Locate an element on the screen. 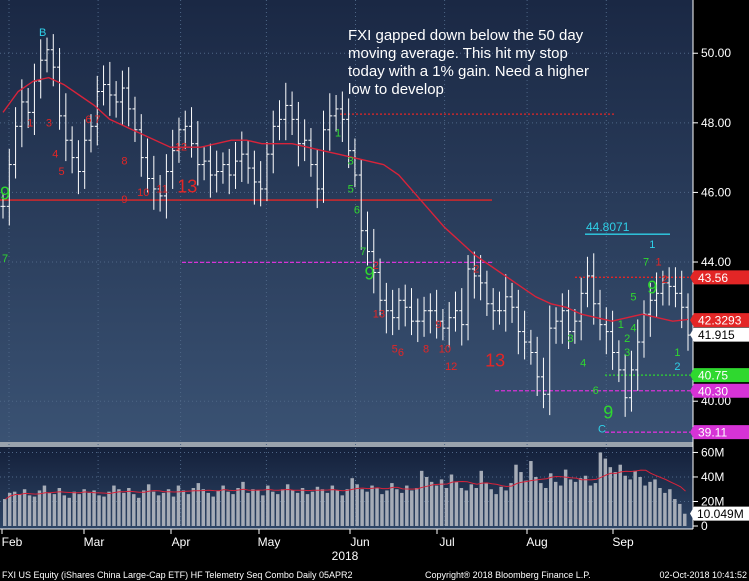  month-label: Jul is located at coordinates (446, 542).